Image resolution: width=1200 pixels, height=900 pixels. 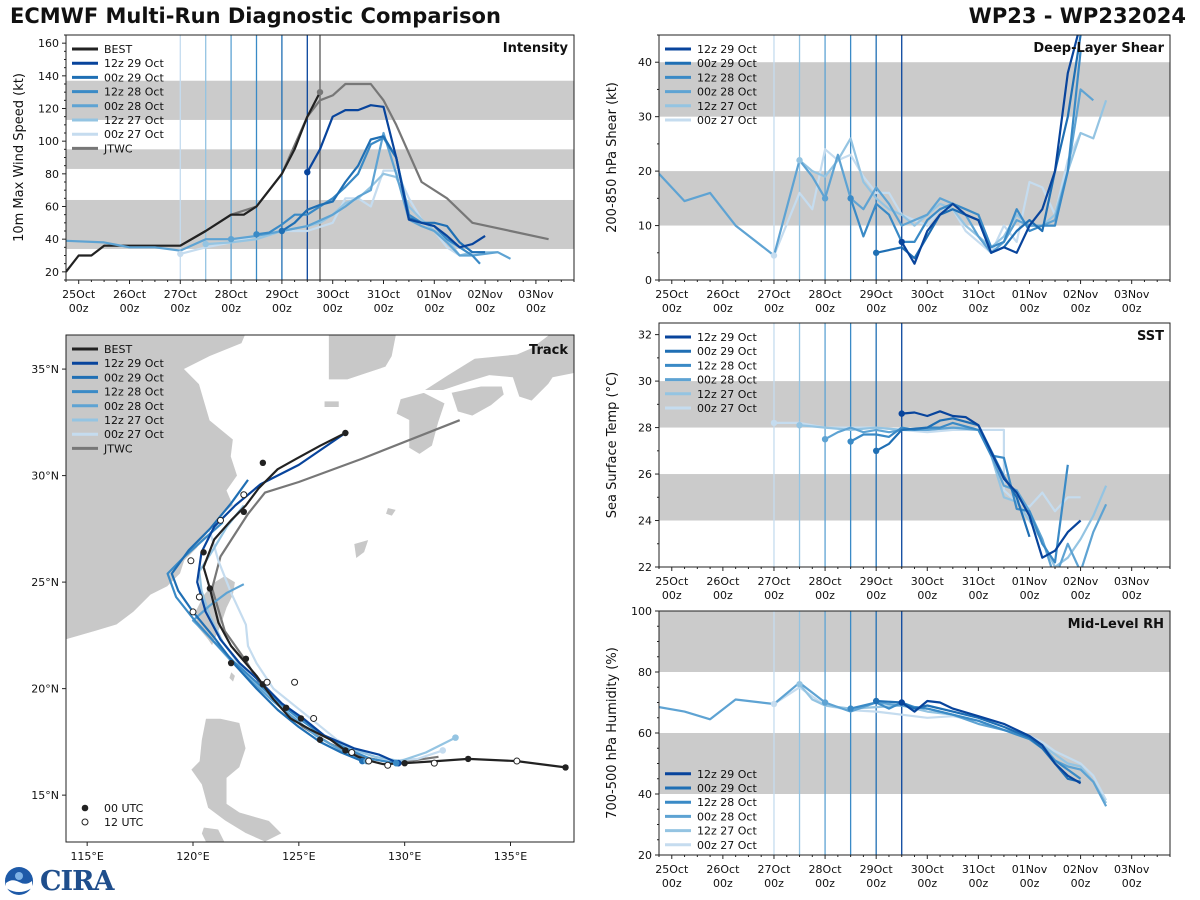 I want to click on rh-legend-label-3: 00z 28 Oct, so click(x=727, y=816).